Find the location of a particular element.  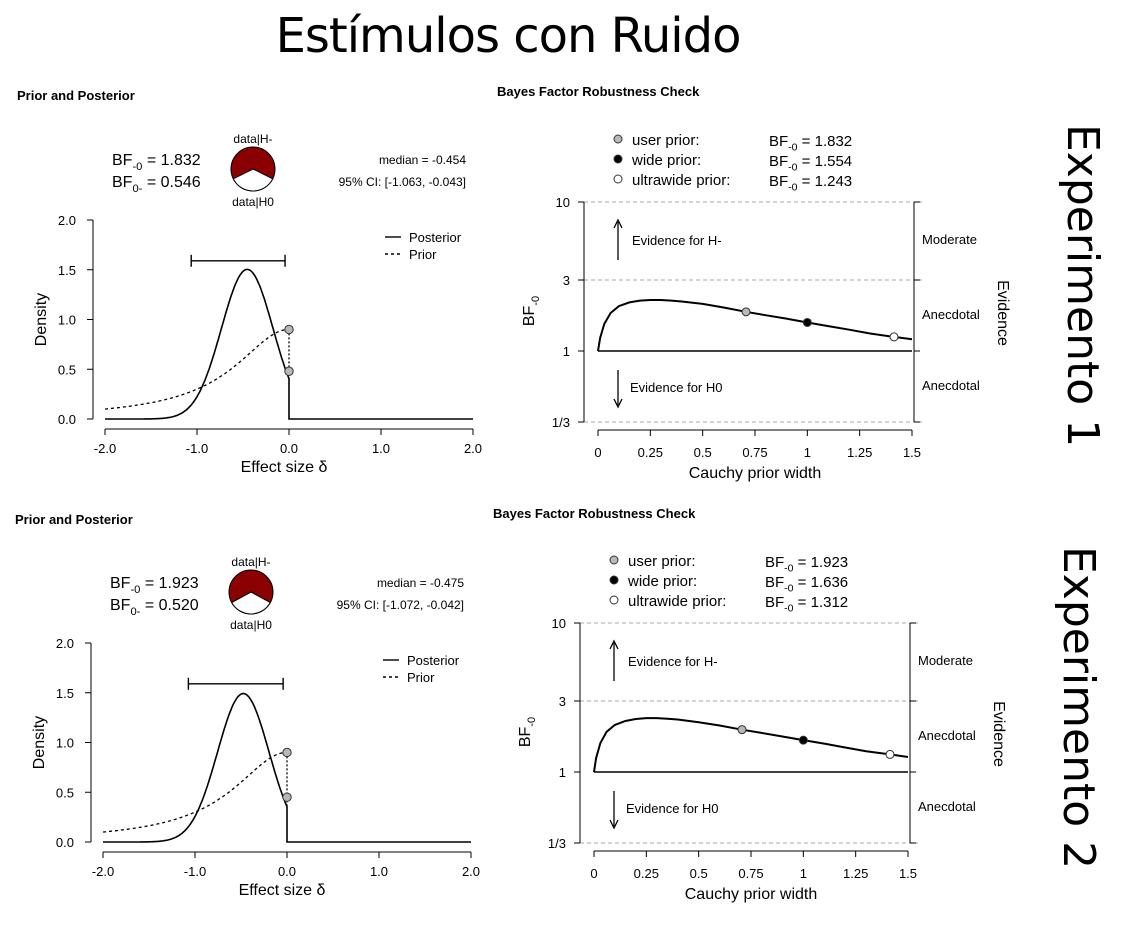

x-tick-label: -1.0 is located at coordinates (195, 871).